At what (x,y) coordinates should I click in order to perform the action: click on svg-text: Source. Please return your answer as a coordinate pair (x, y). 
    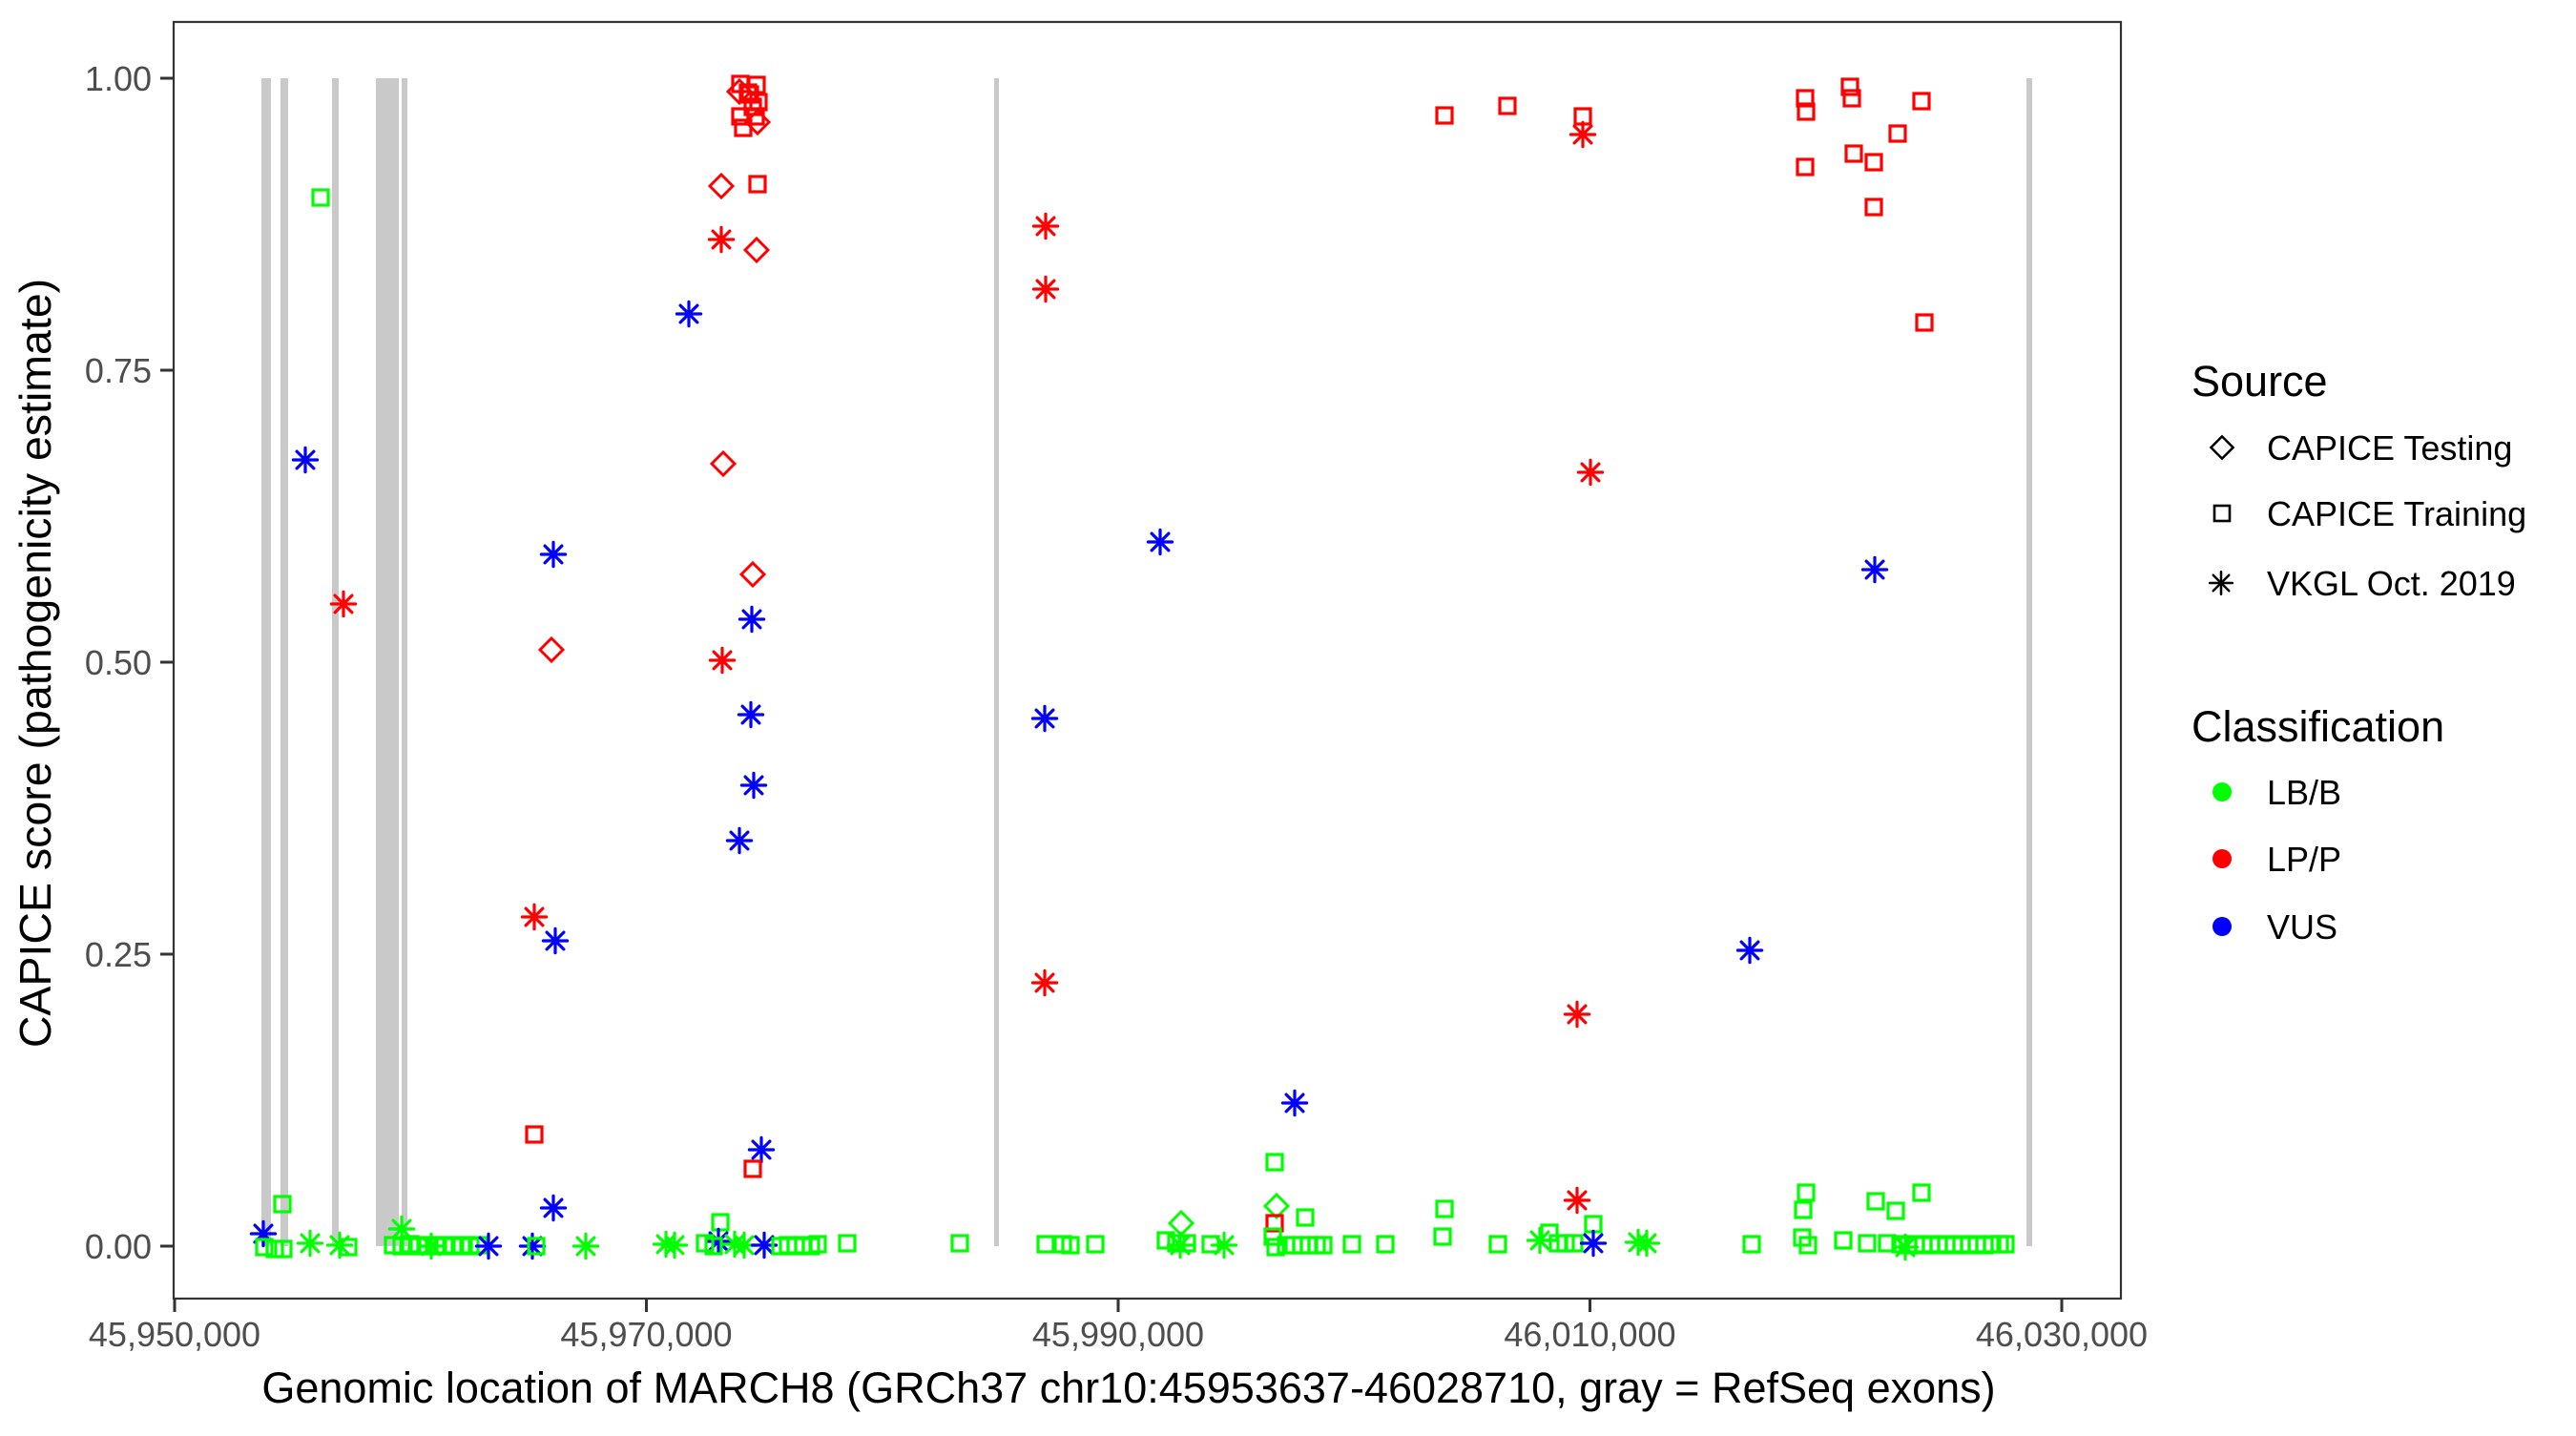
    Looking at the image, I should click on (2260, 381).